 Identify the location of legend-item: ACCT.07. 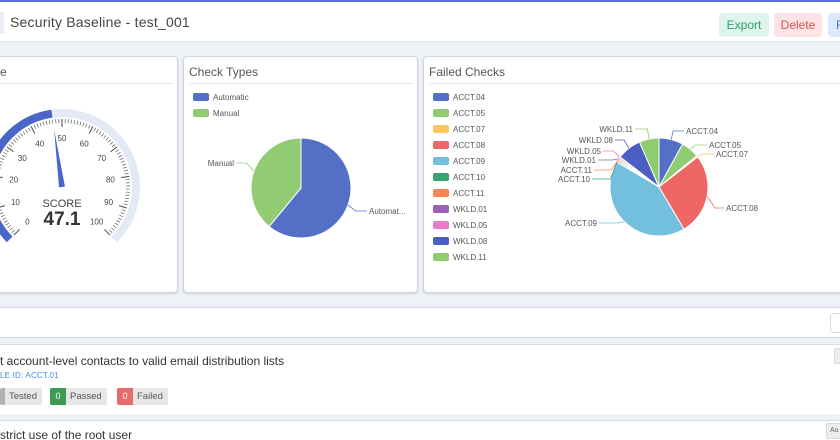
(460, 129).